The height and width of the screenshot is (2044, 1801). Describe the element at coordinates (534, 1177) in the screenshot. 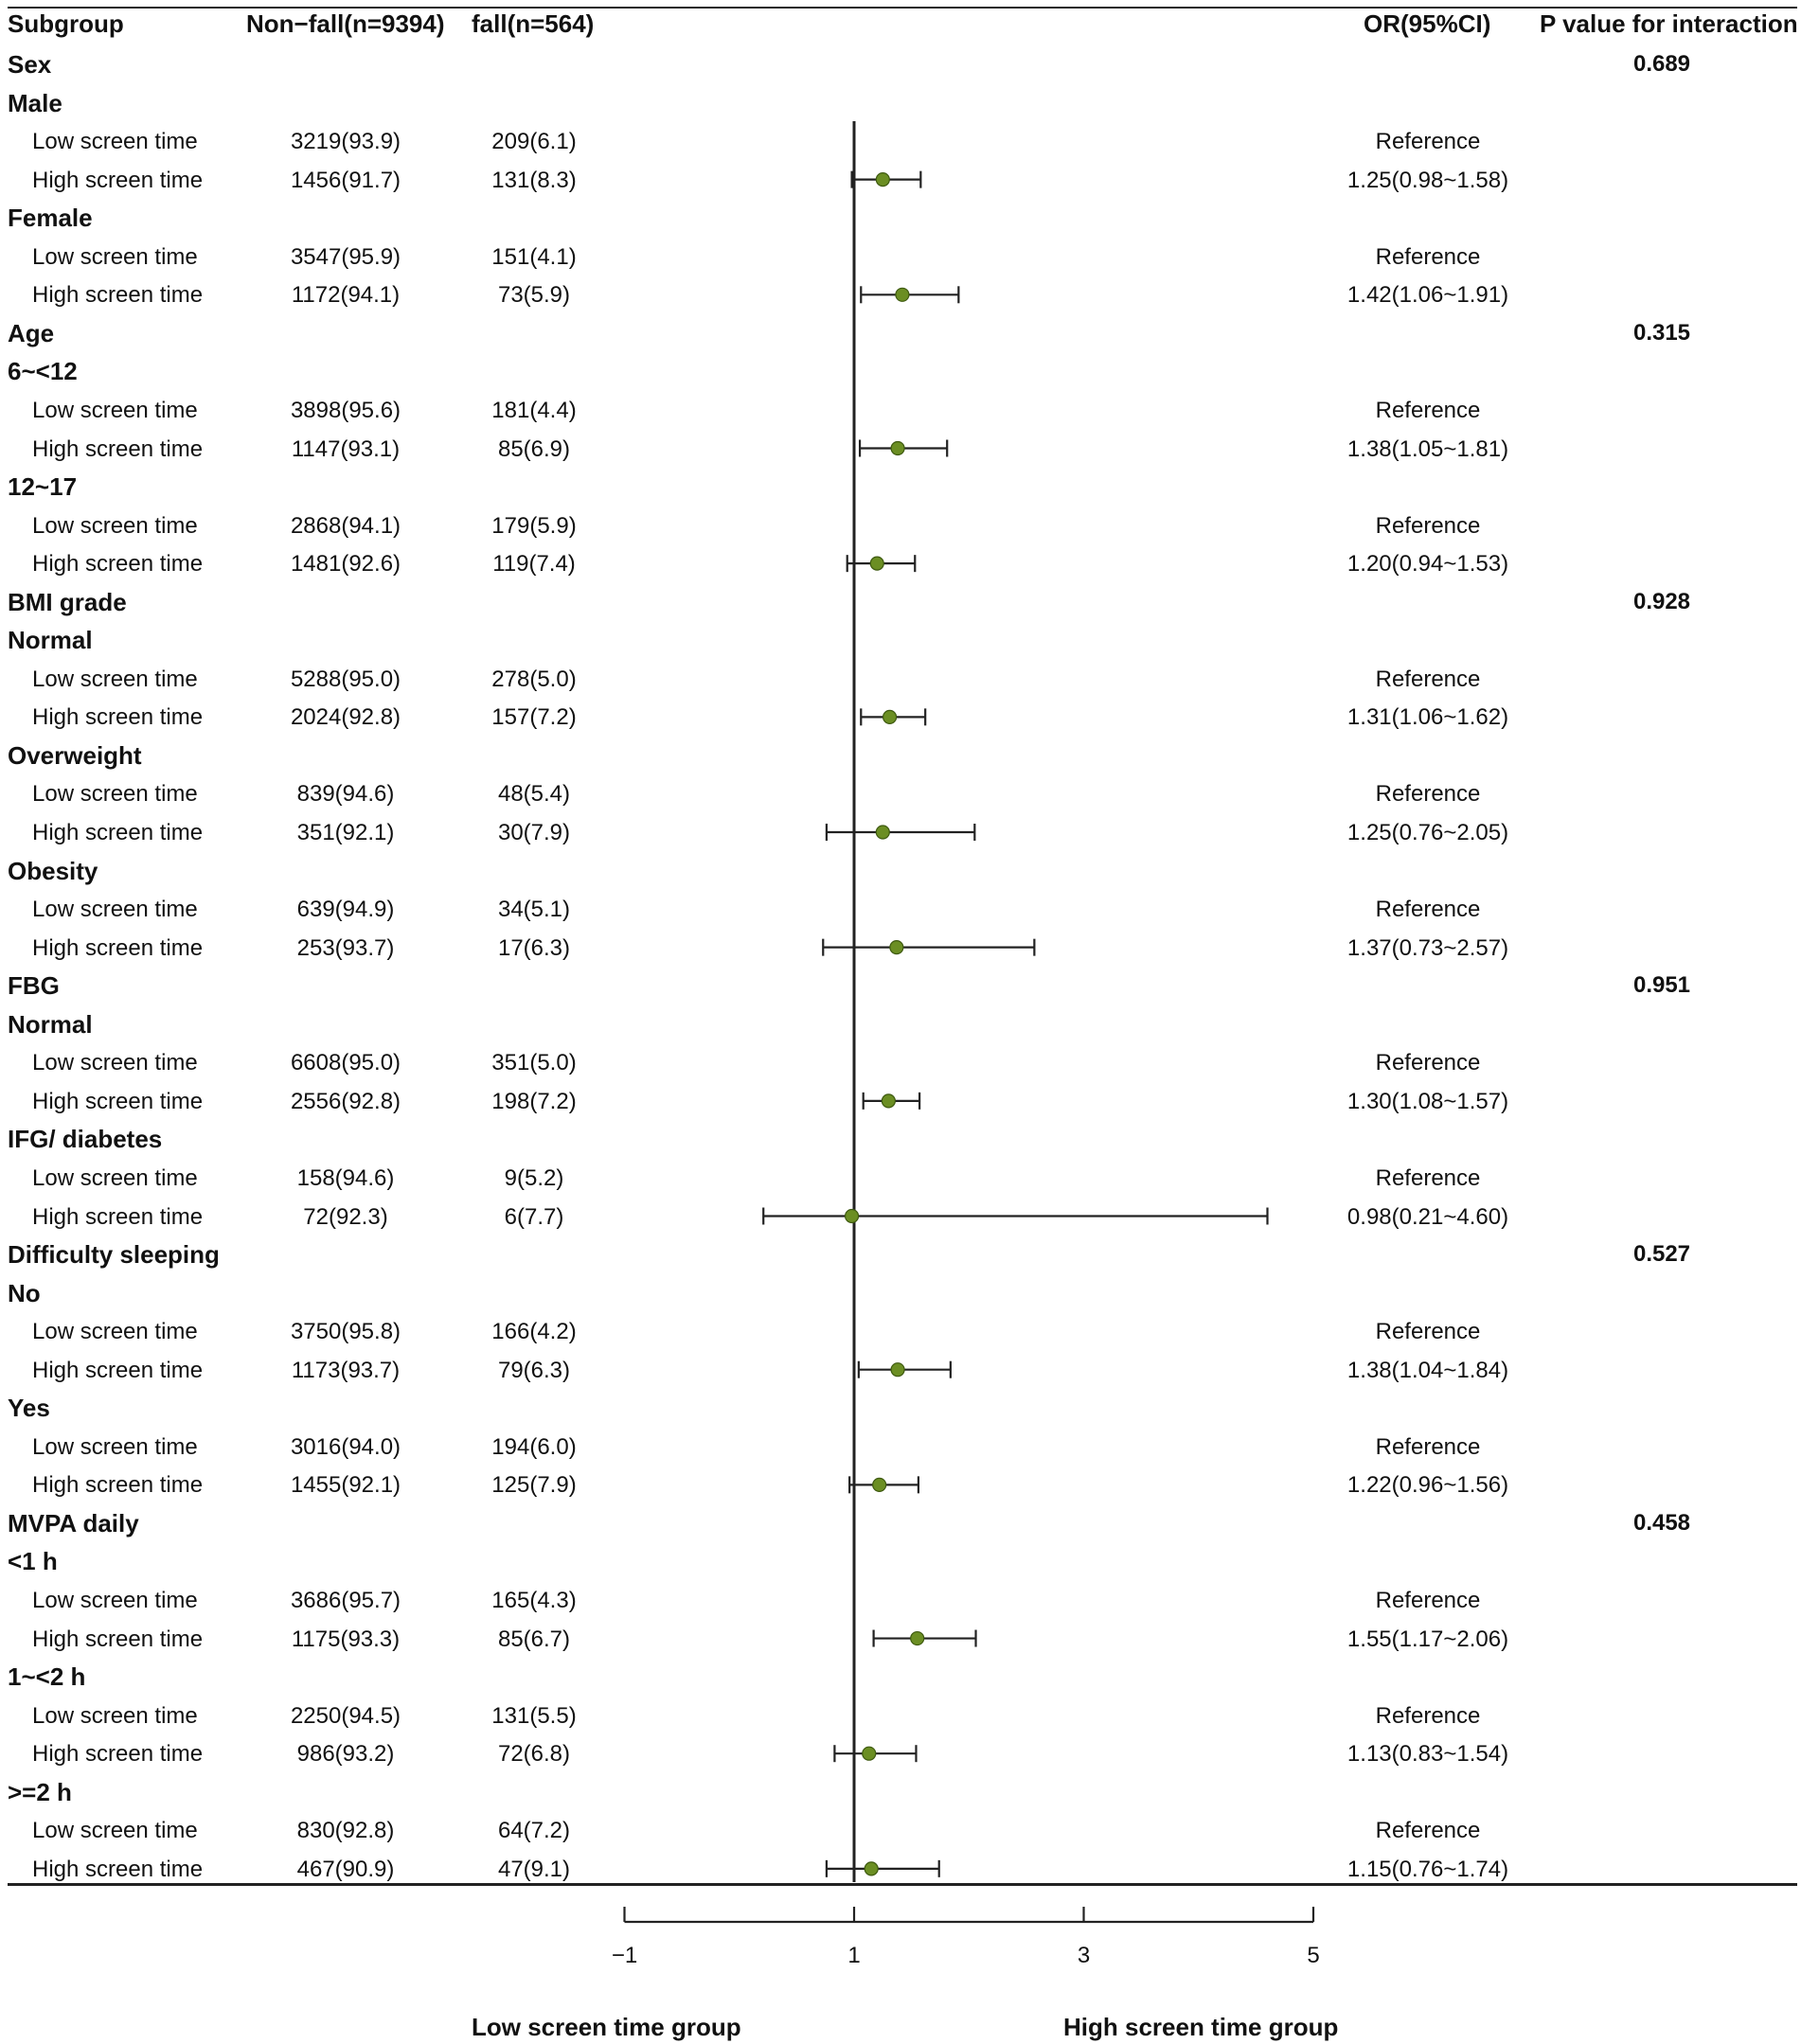

I see `fall-count: 9(5.2)` at that location.